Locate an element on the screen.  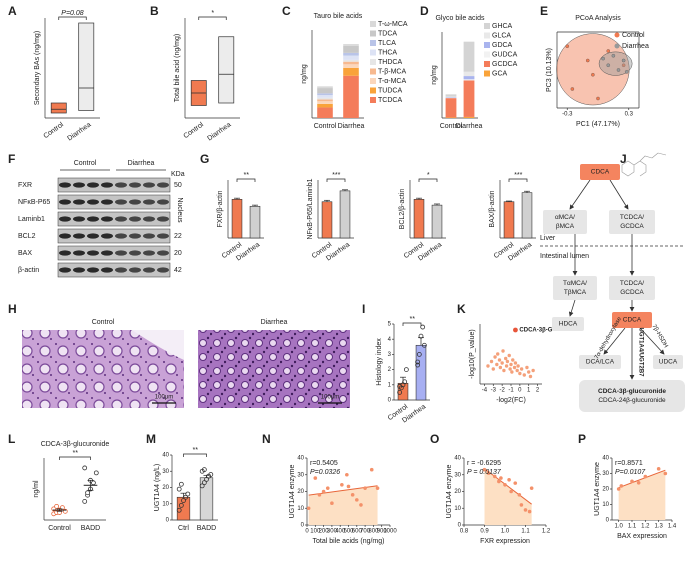
node-label: CDCA-3β-glucuronide is located at coordinates (632, 391).